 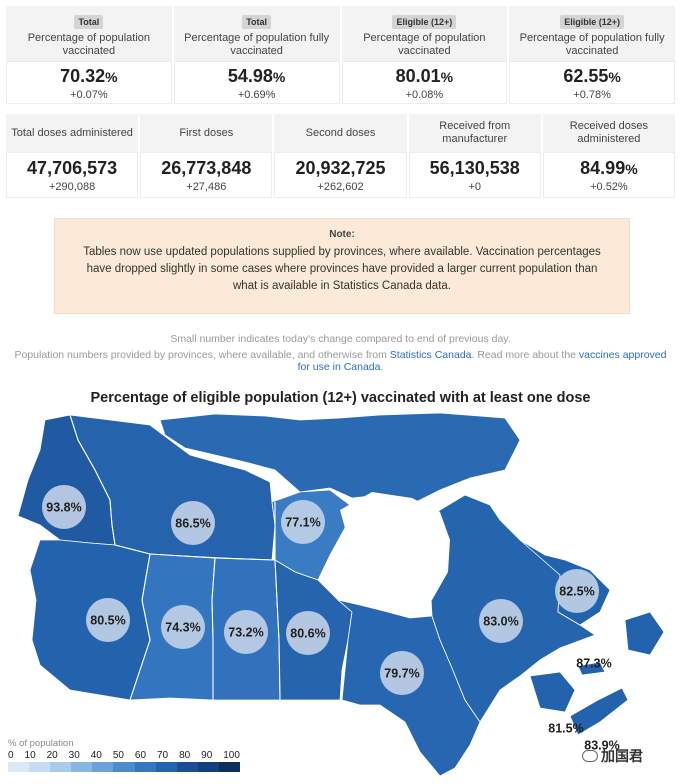 I want to click on stat-card-received: Received from manufacturer 56,130,538 +0, so click(x=474, y=156).